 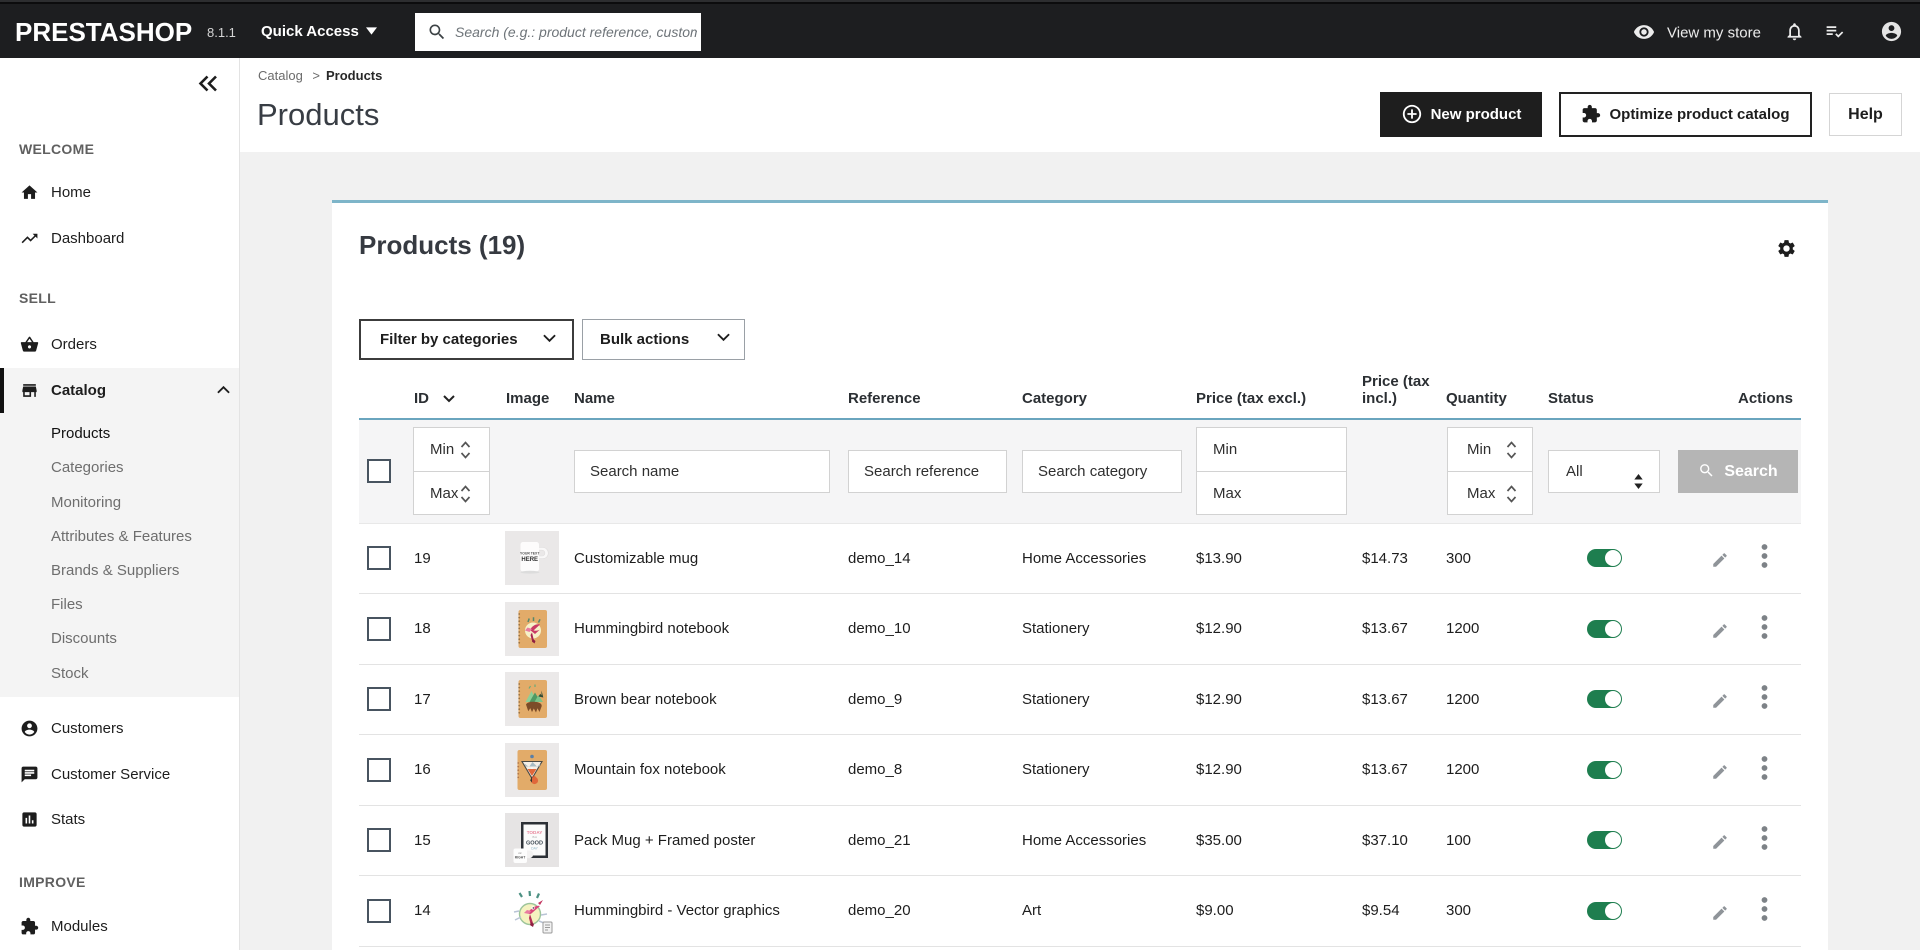 I want to click on svg-text: mr, so click(x=519, y=853).